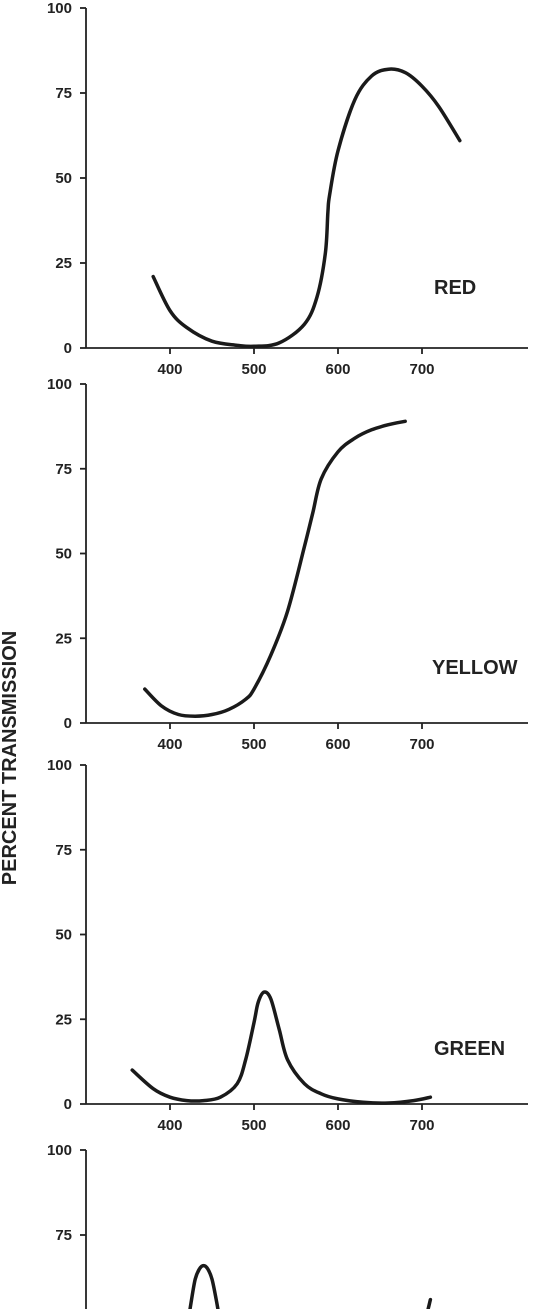 The width and height of the screenshot is (542, 1309). Describe the element at coordinates (475, 668) in the screenshot. I see `filter-label: YELLOW` at that location.